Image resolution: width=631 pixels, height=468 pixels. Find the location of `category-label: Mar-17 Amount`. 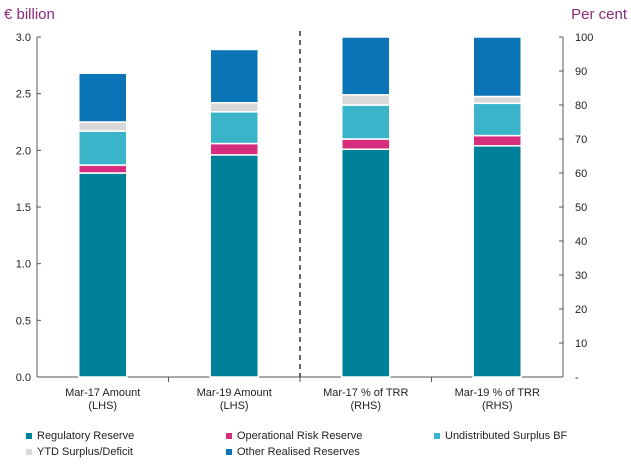

category-label: Mar-17 Amount is located at coordinates (102, 393).